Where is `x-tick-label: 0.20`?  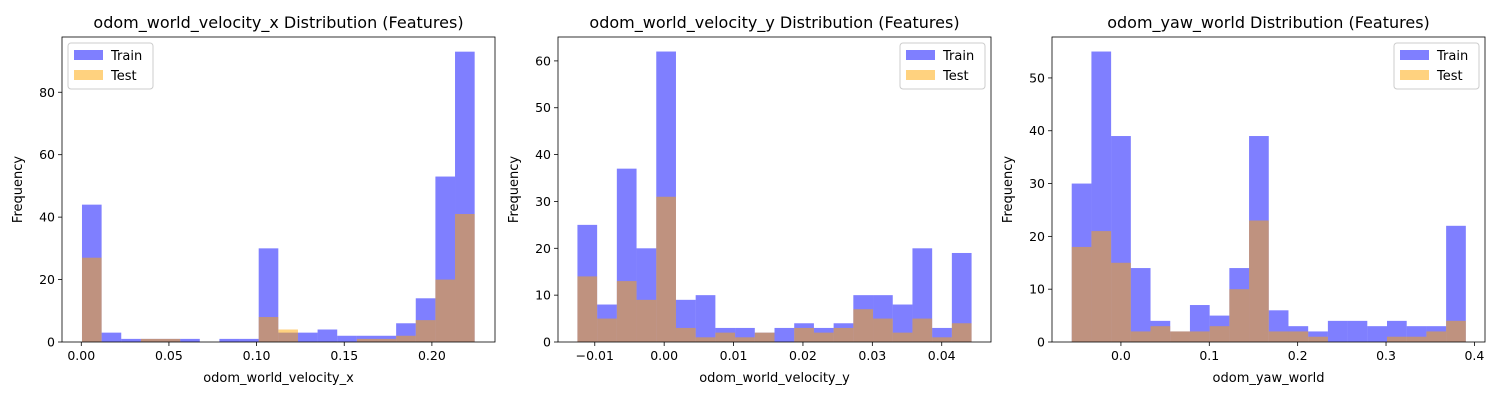
x-tick-label: 0.20 is located at coordinates (432, 355).